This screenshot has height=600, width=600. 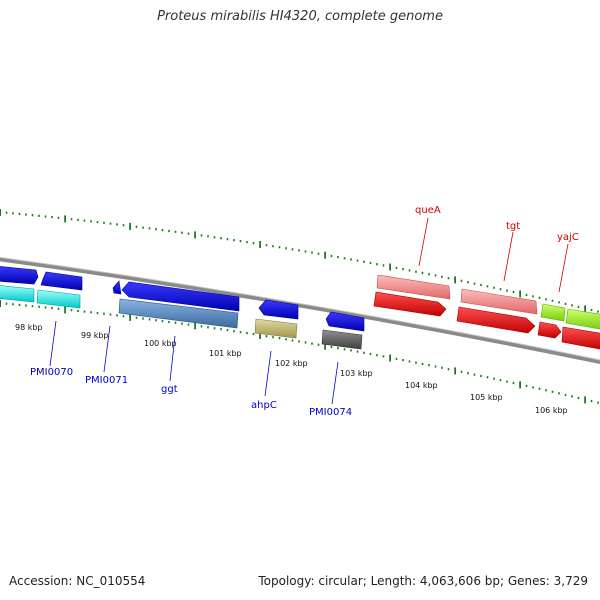 I want to click on gene-label: PMI0070, so click(x=51, y=372).